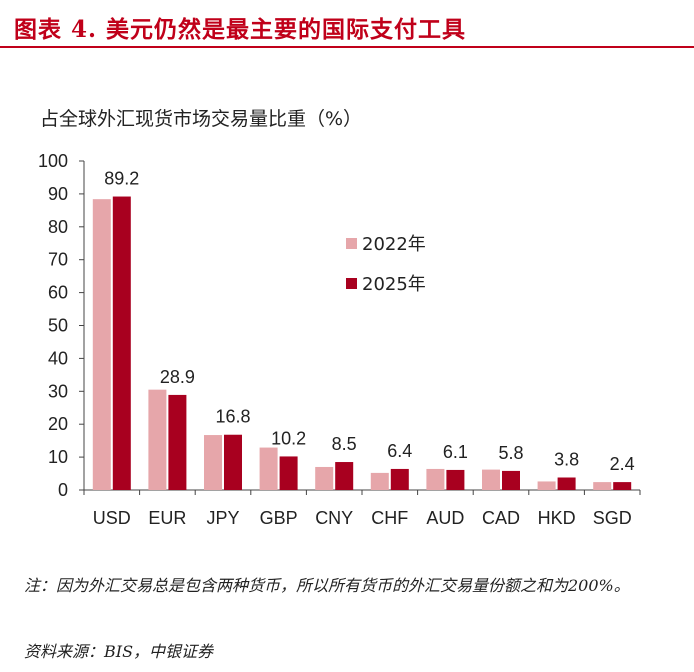 The width and height of the screenshot is (694, 672). What do you see at coordinates (351, 283) in the screenshot?
I see `legend-swatch-2025` at bounding box center [351, 283].